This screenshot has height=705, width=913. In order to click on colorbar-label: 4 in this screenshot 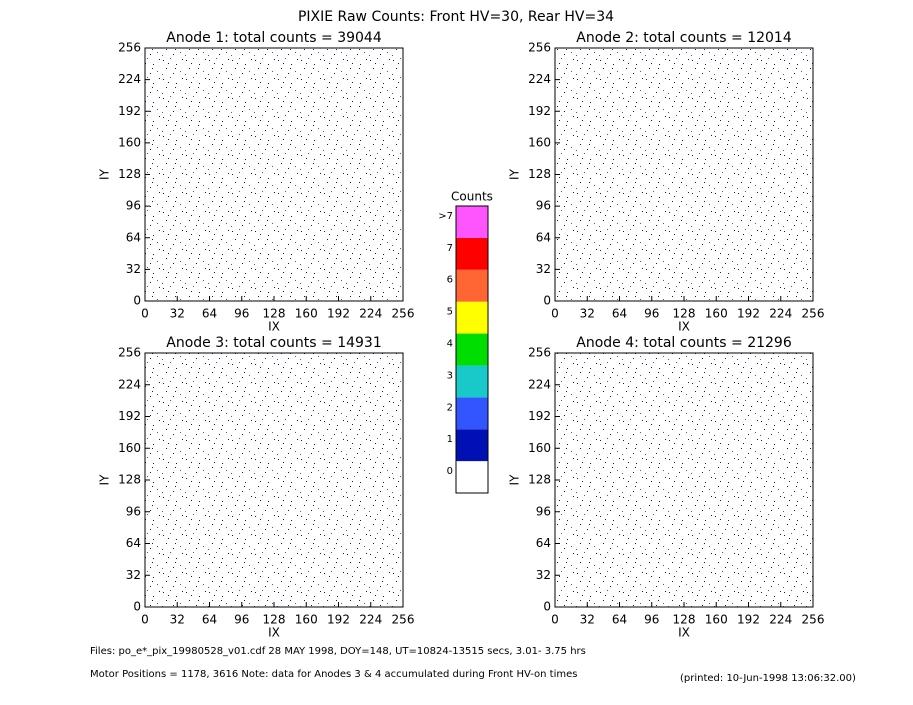, I will do `click(450, 344)`.